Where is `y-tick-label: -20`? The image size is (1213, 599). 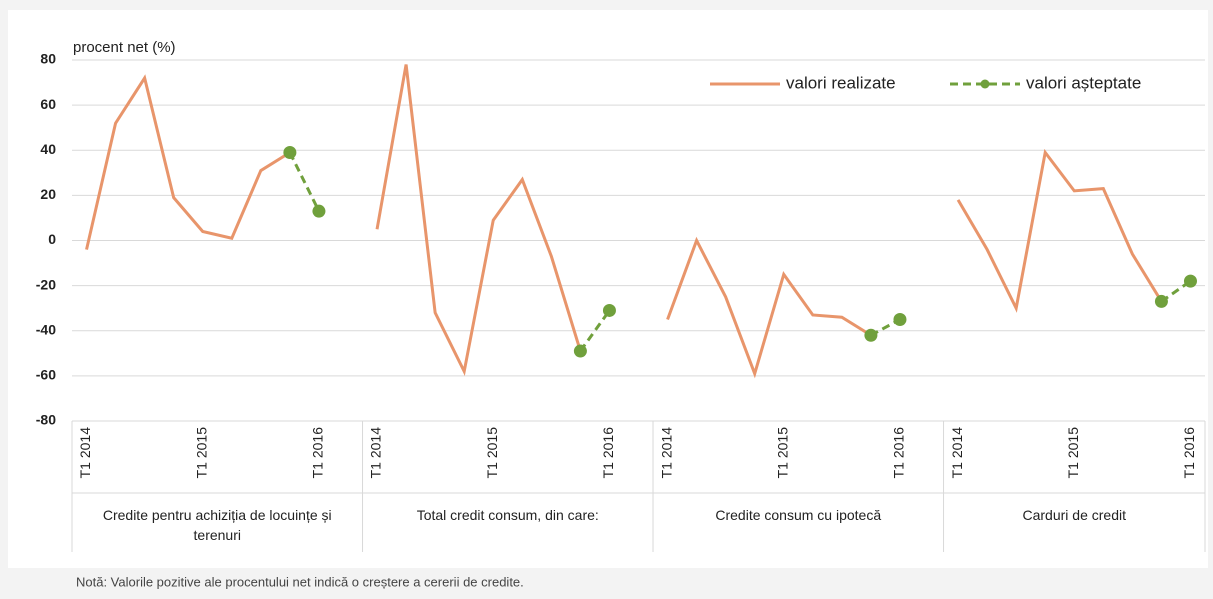 y-tick-label: -20 is located at coordinates (46, 284).